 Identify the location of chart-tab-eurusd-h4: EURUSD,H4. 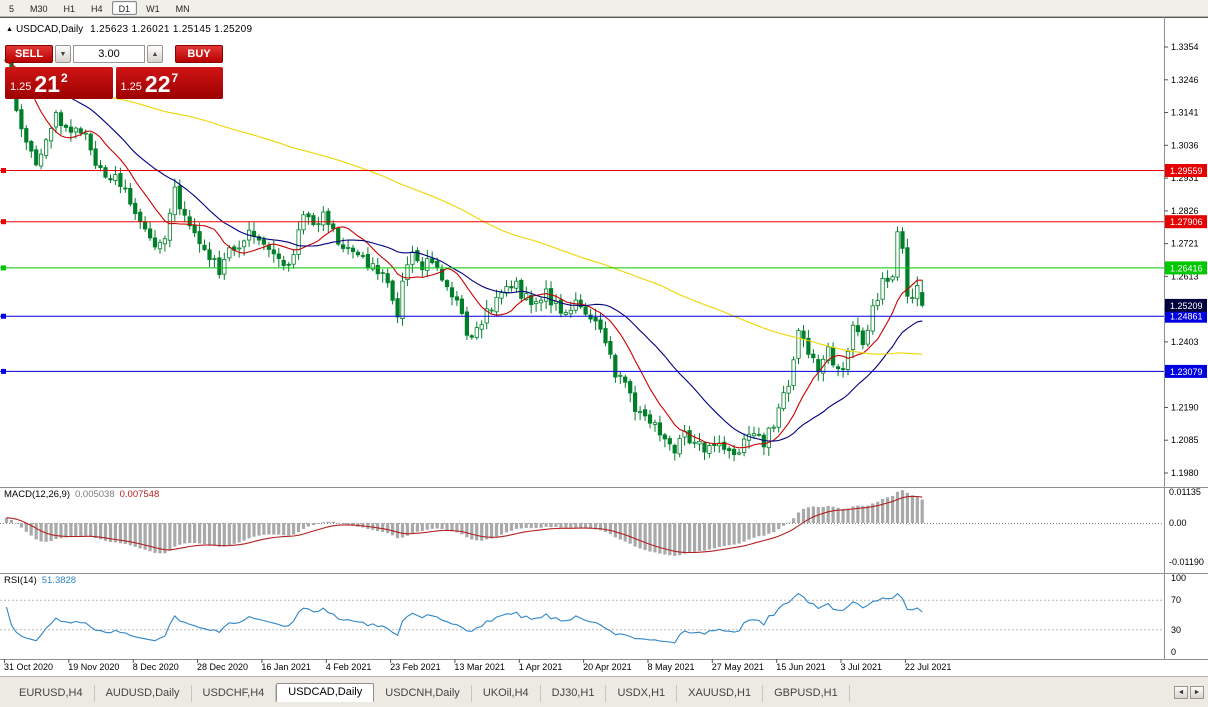
(51, 693).